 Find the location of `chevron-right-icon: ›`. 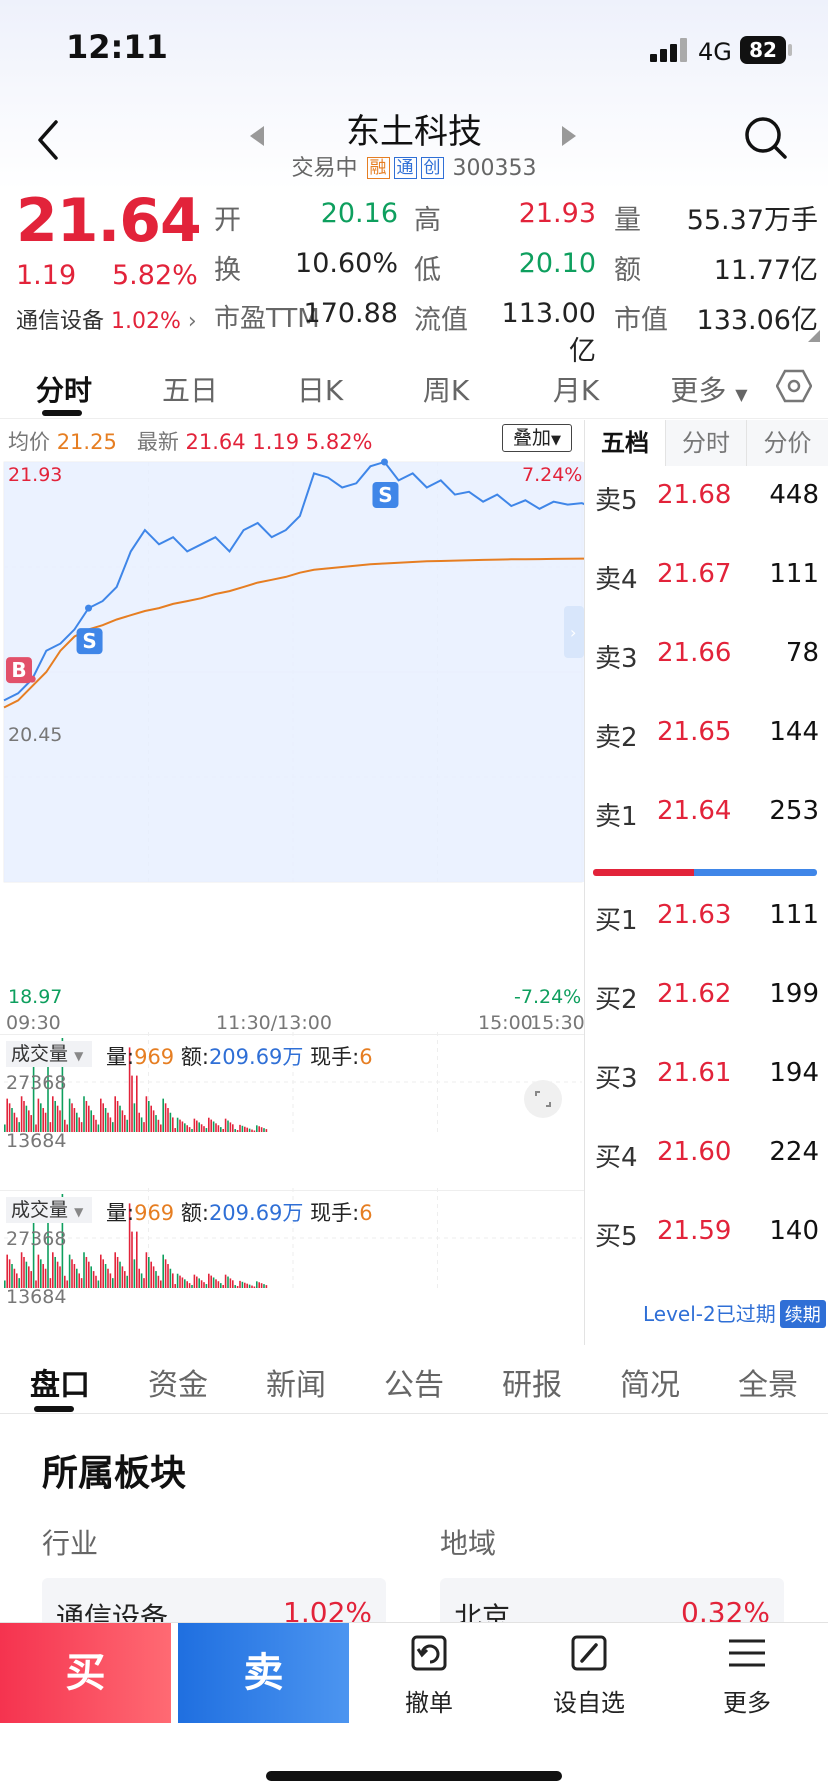

chevron-right-icon: › is located at coordinates (192, 321).